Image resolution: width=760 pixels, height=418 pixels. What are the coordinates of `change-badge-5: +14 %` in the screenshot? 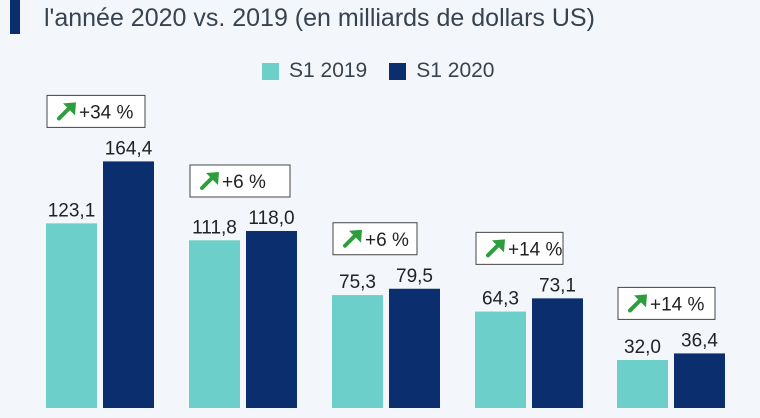 It's located at (666, 303).